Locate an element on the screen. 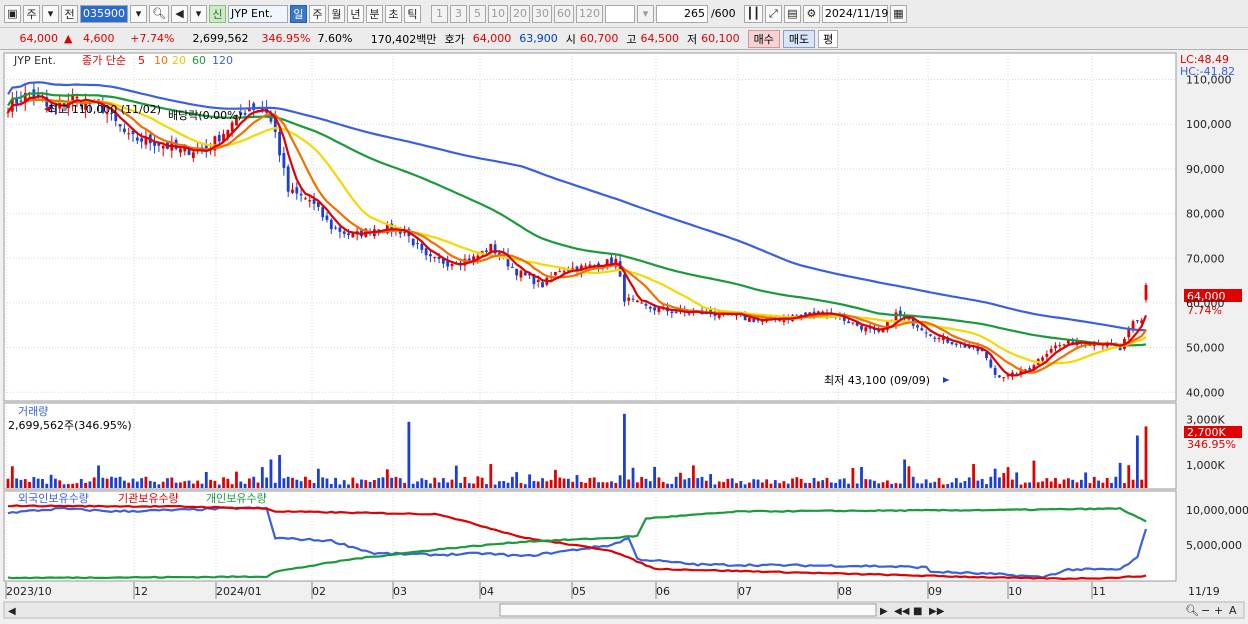 This screenshot has width=1248, height=624. scroll-thumb is located at coordinates (688, 610).